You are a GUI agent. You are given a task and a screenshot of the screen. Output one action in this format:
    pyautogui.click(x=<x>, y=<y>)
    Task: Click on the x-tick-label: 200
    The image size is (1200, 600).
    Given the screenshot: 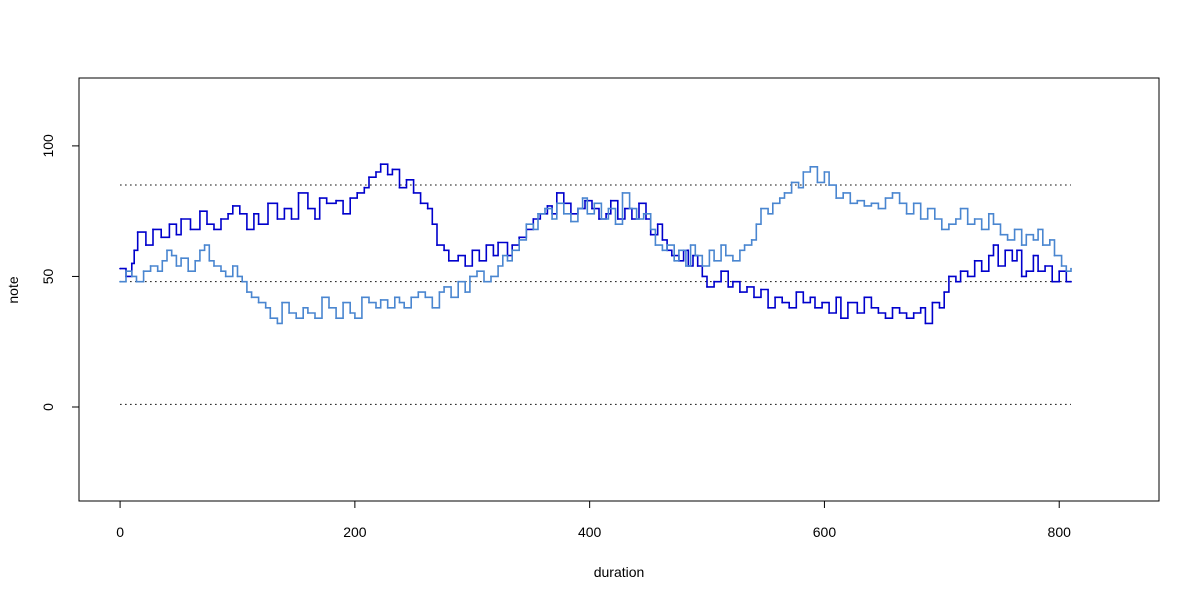 What is the action you would take?
    pyautogui.click(x=355, y=532)
    